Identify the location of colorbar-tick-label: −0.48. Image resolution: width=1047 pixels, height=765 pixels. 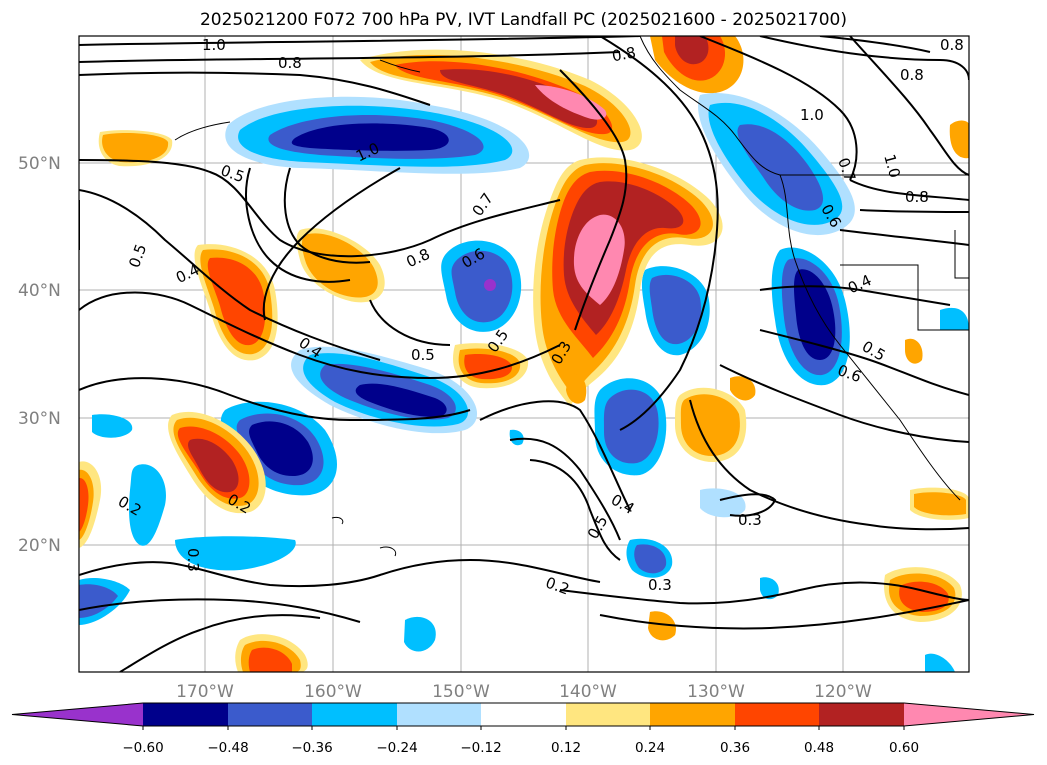
(227, 748).